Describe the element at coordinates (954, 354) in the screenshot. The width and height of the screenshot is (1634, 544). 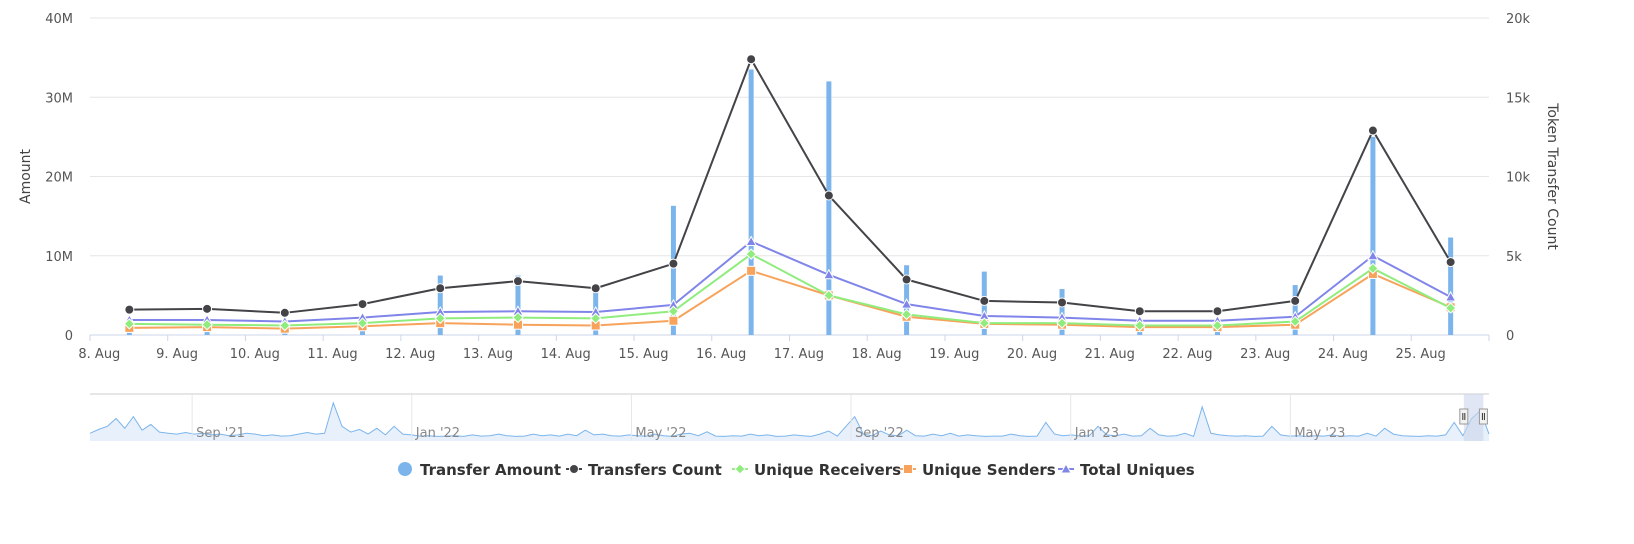
I see `x-tick-label: 19. Aug` at that location.